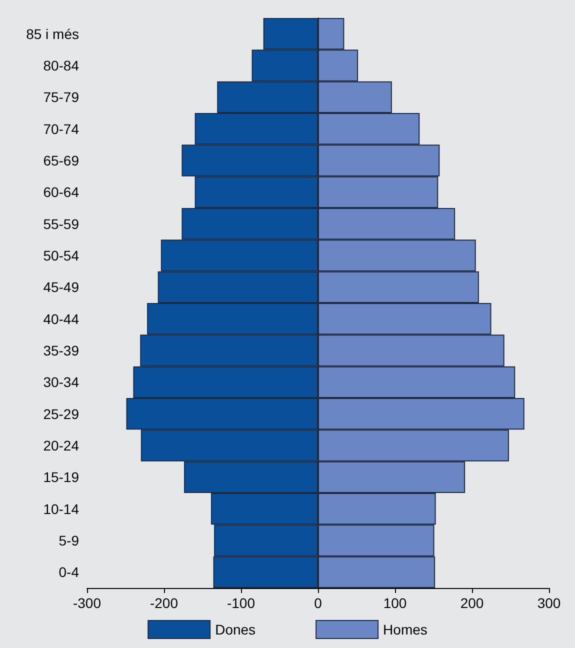 This screenshot has width=575, height=648. Describe the element at coordinates (235, 630) in the screenshot. I see `legend-label: Dones` at that location.